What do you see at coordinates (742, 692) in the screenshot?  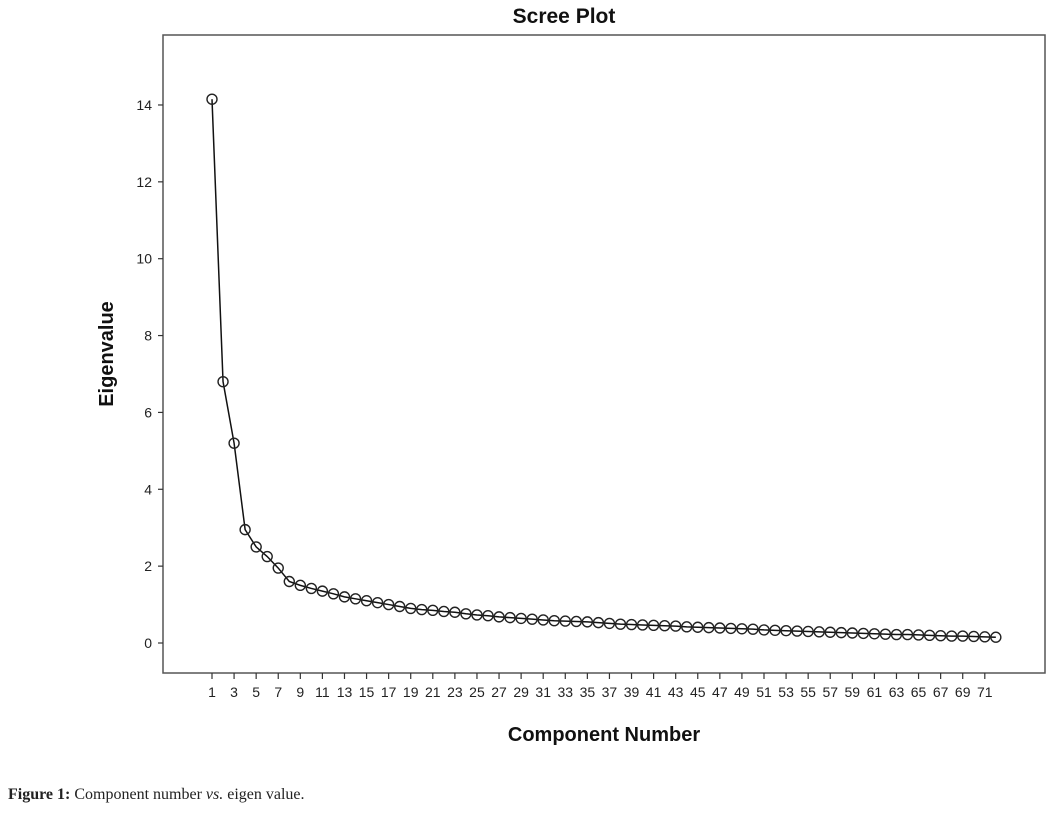 I see `x-tick-label: 49` at bounding box center [742, 692].